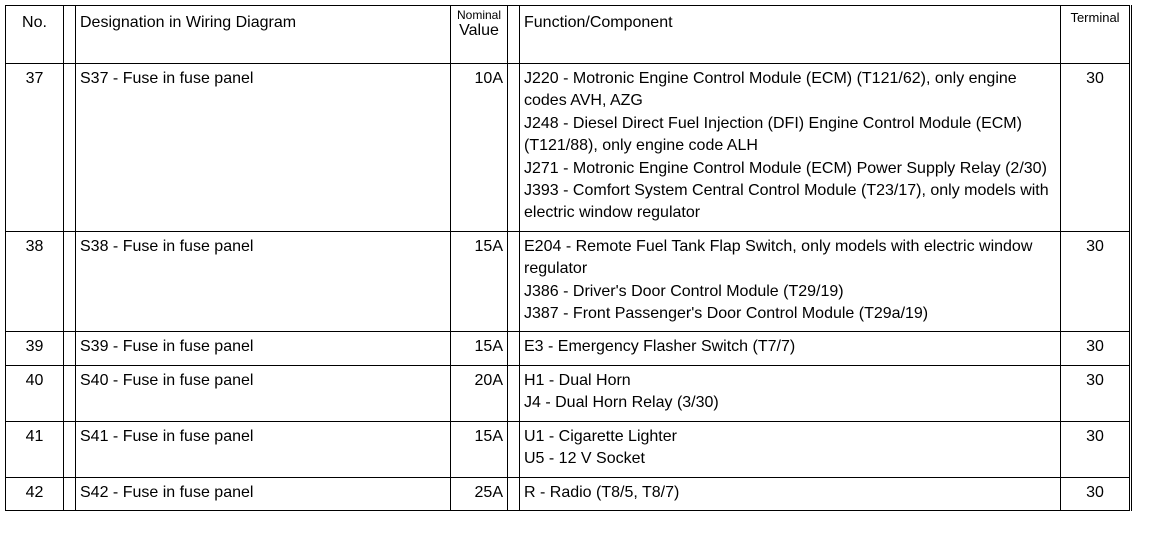  I want to click on header-text: Value, so click(479, 30).